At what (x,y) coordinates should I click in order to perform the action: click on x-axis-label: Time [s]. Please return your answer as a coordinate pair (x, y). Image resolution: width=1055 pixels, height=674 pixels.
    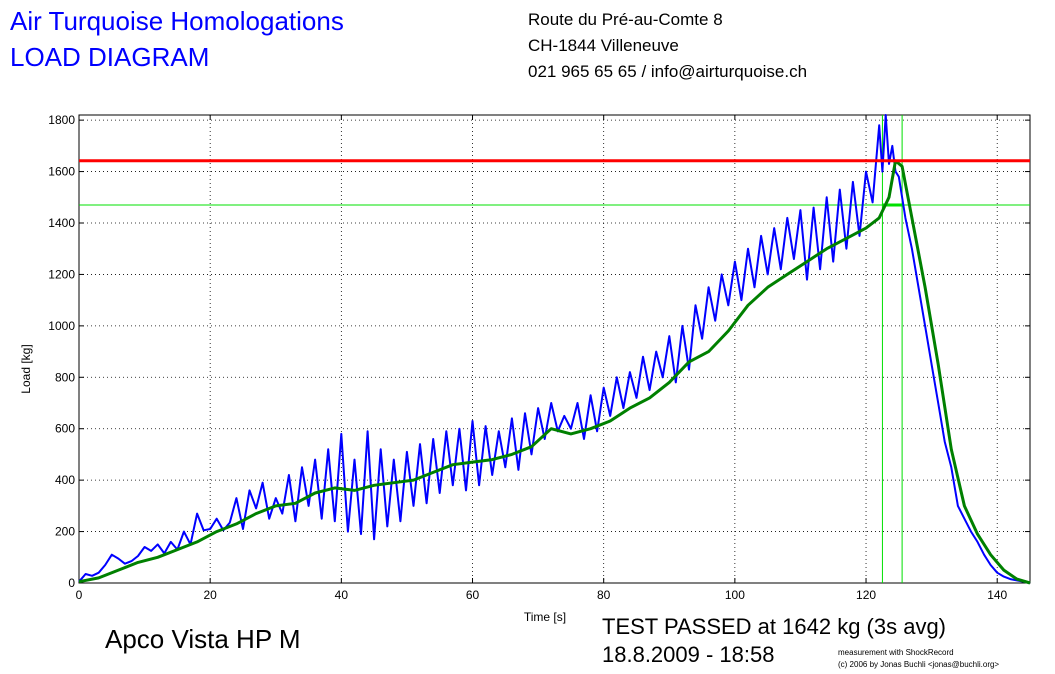
    Looking at the image, I should click on (545, 617).